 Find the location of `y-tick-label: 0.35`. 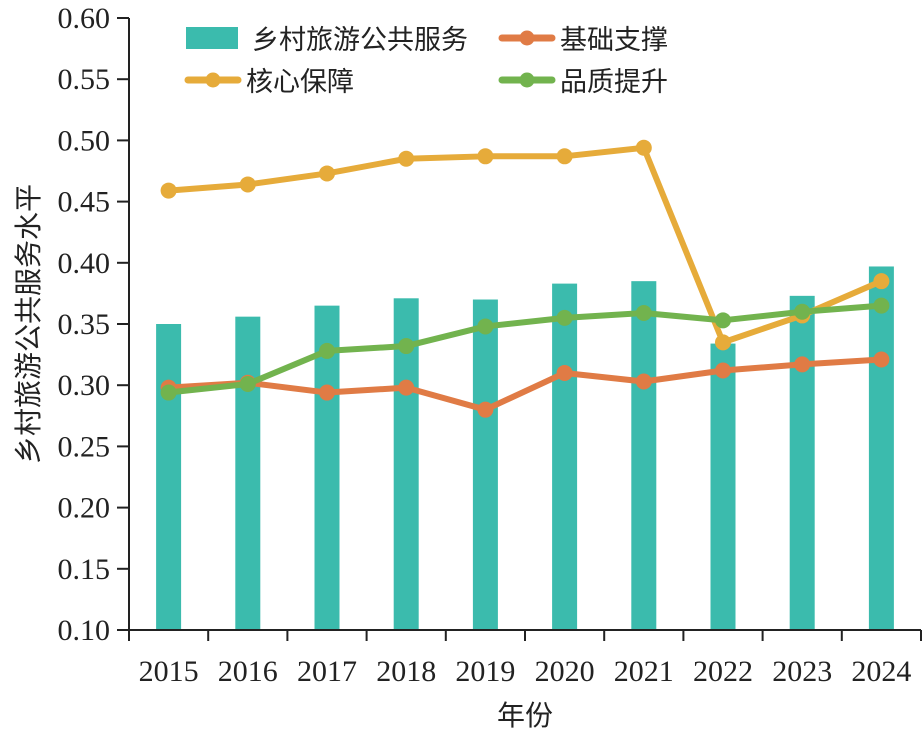

y-tick-label: 0.35 is located at coordinates (84, 324).